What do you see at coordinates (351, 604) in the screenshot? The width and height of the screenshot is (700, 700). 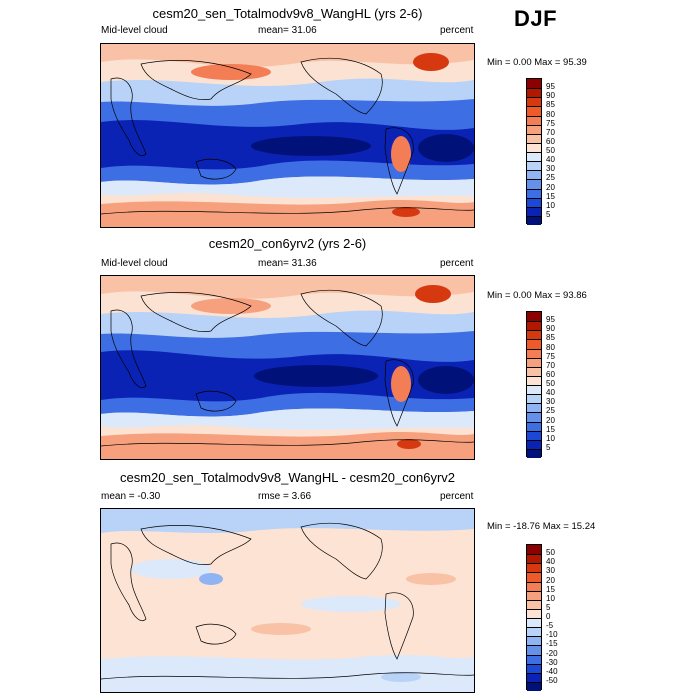 I see `diff-field-pacific` at bounding box center [351, 604].